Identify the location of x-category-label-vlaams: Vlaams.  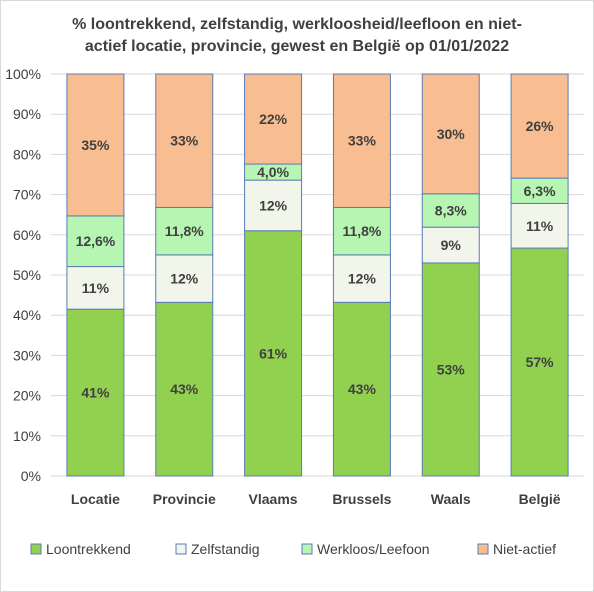
(273, 499).